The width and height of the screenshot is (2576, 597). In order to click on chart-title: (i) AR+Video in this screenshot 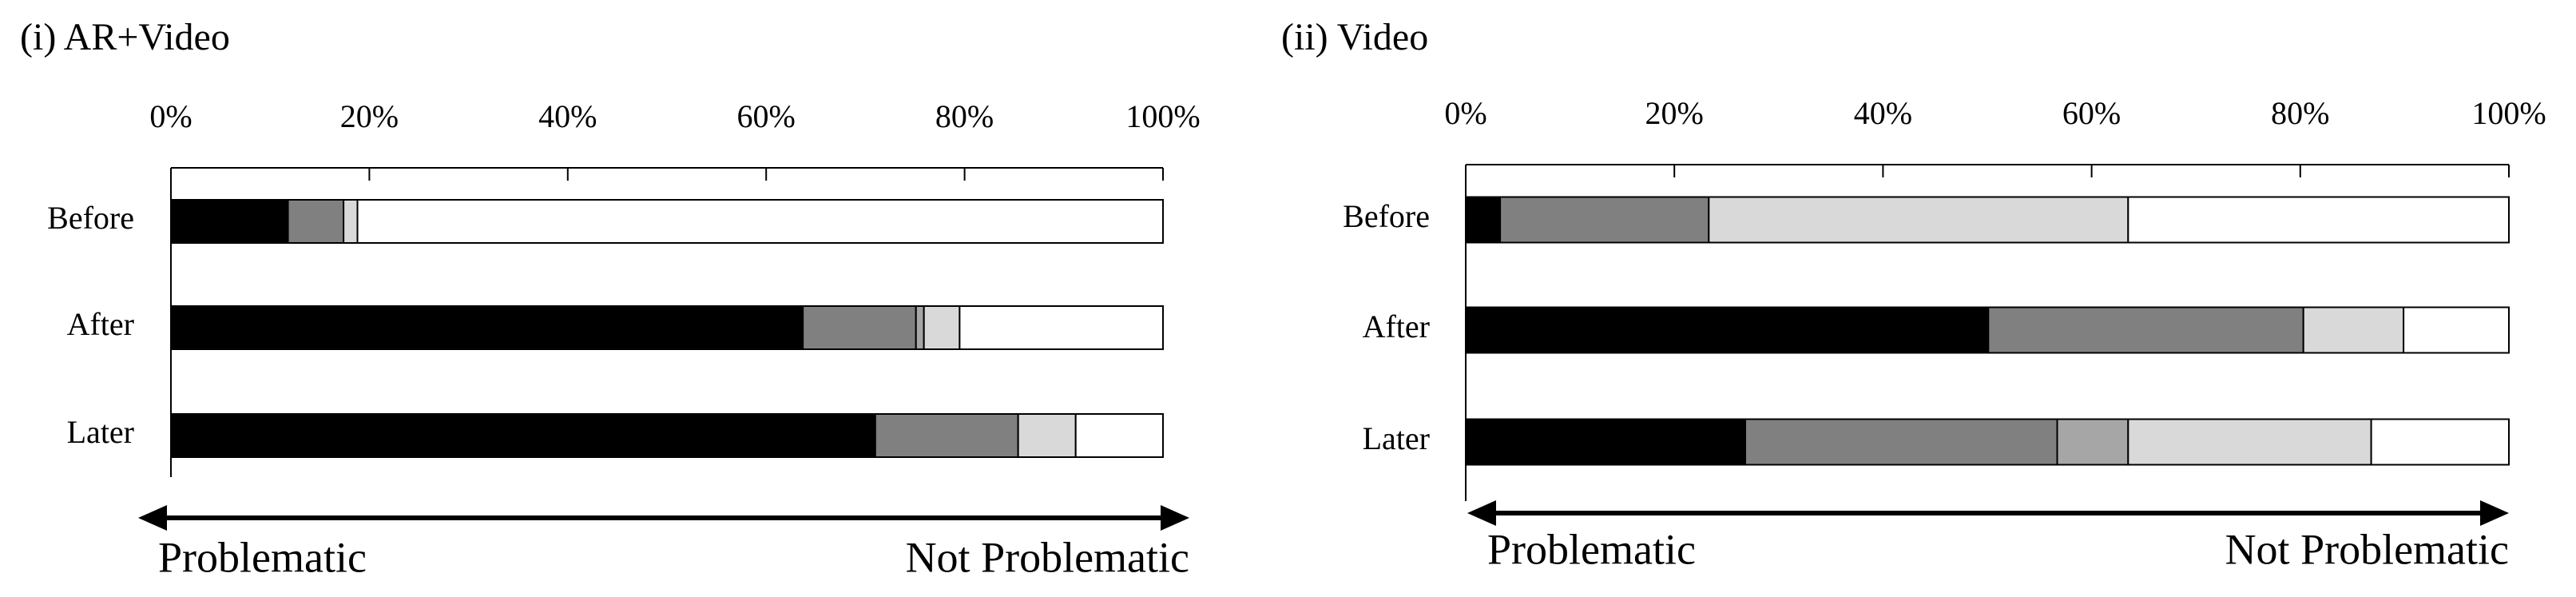, I will do `click(125, 37)`.